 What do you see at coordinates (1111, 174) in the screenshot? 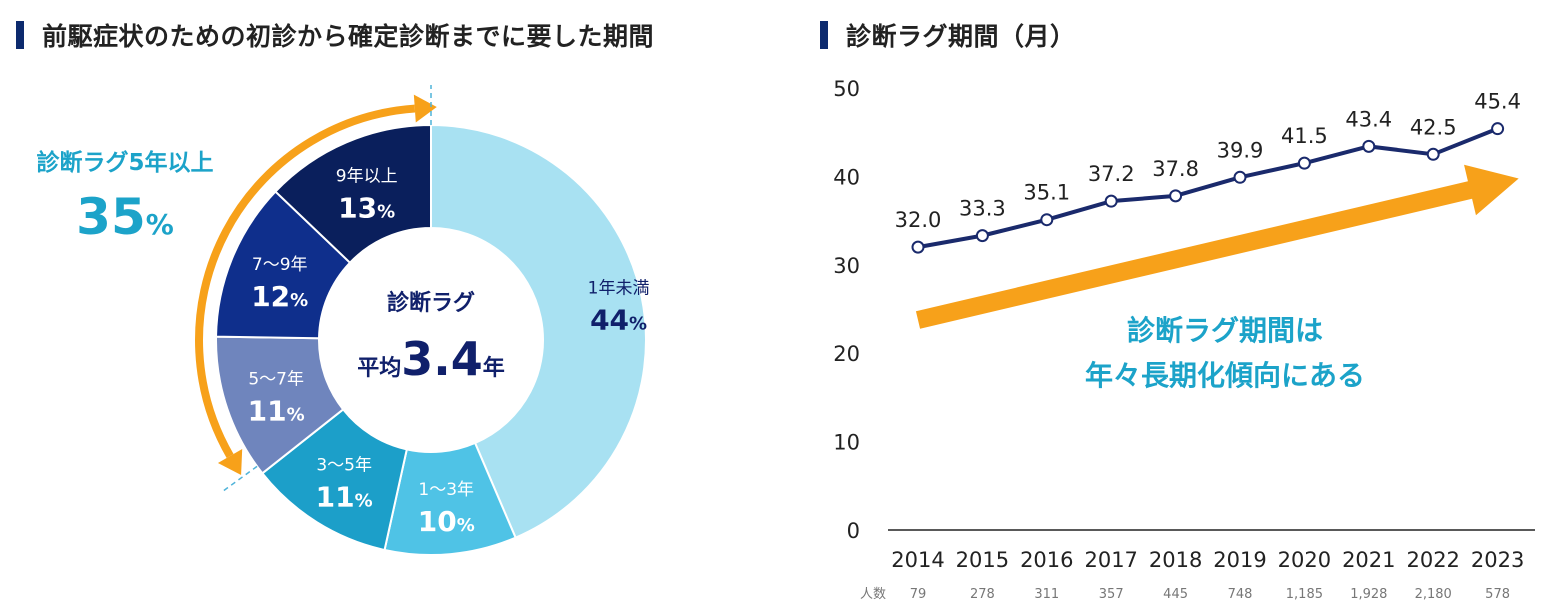
I see `data-label: 37.2` at bounding box center [1111, 174].